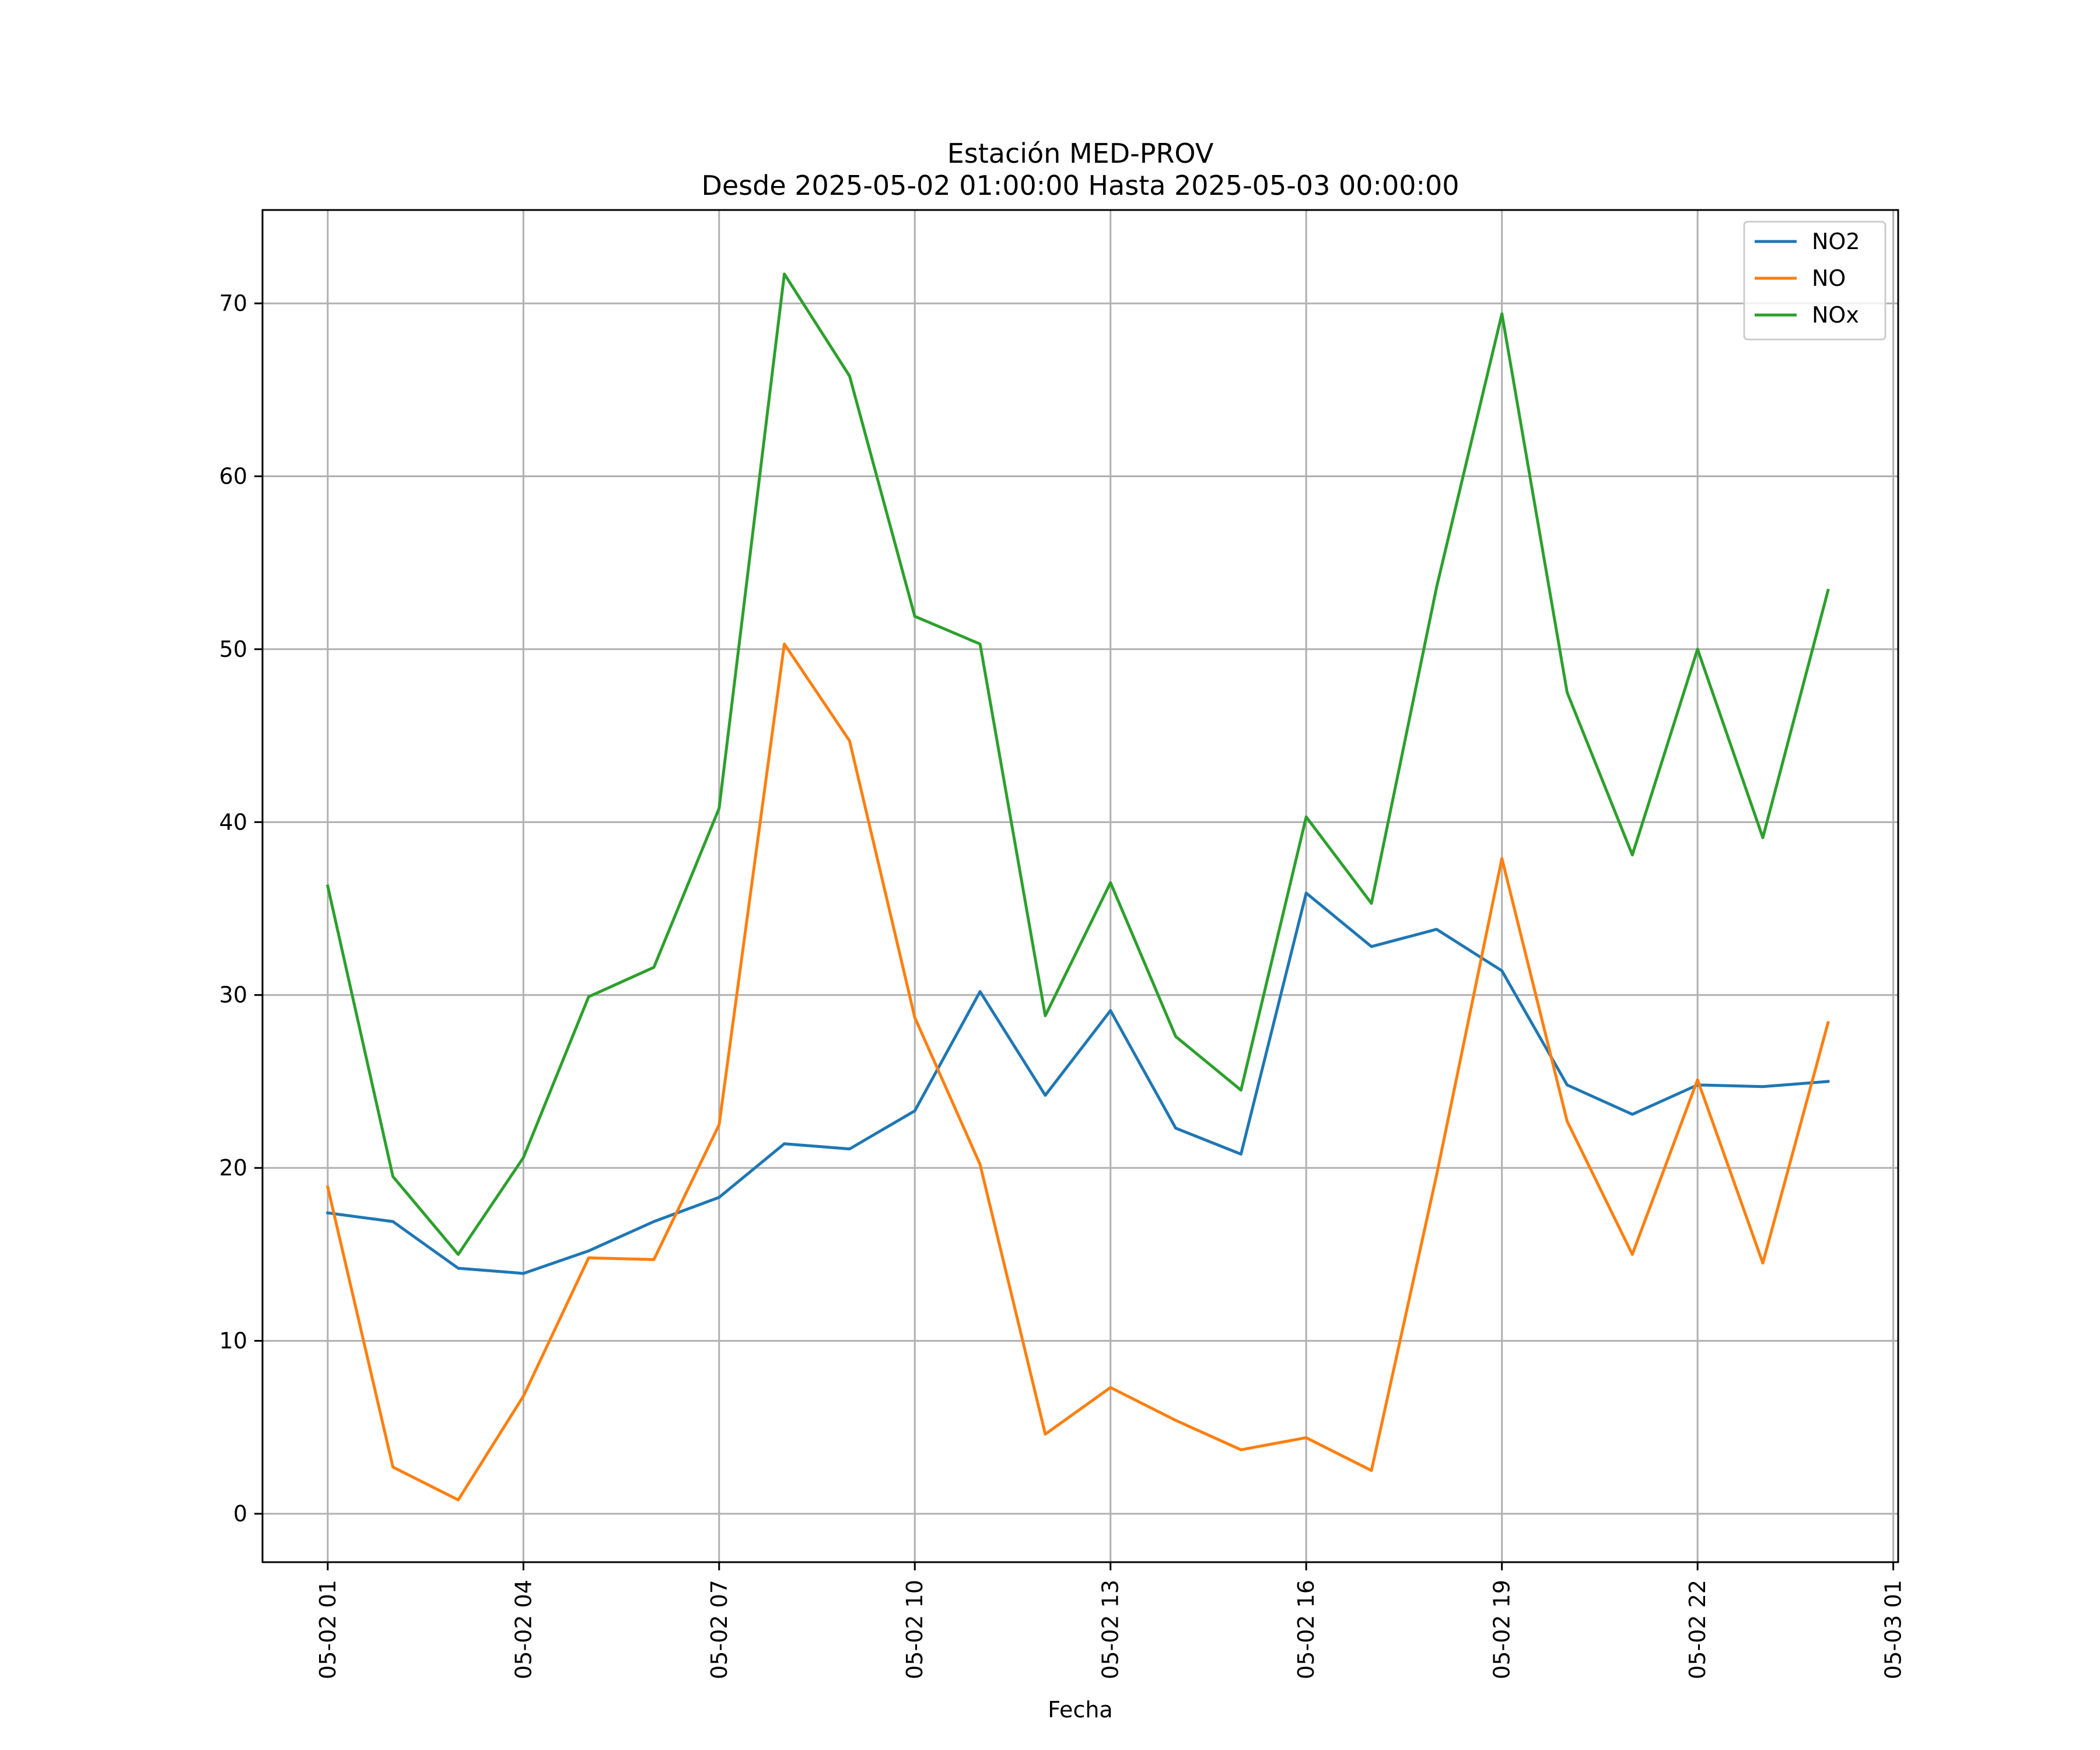 The width and height of the screenshot is (2100, 1750). What do you see at coordinates (1111, 1629) in the screenshot?
I see `x-tick-label: 05-02 13` at bounding box center [1111, 1629].